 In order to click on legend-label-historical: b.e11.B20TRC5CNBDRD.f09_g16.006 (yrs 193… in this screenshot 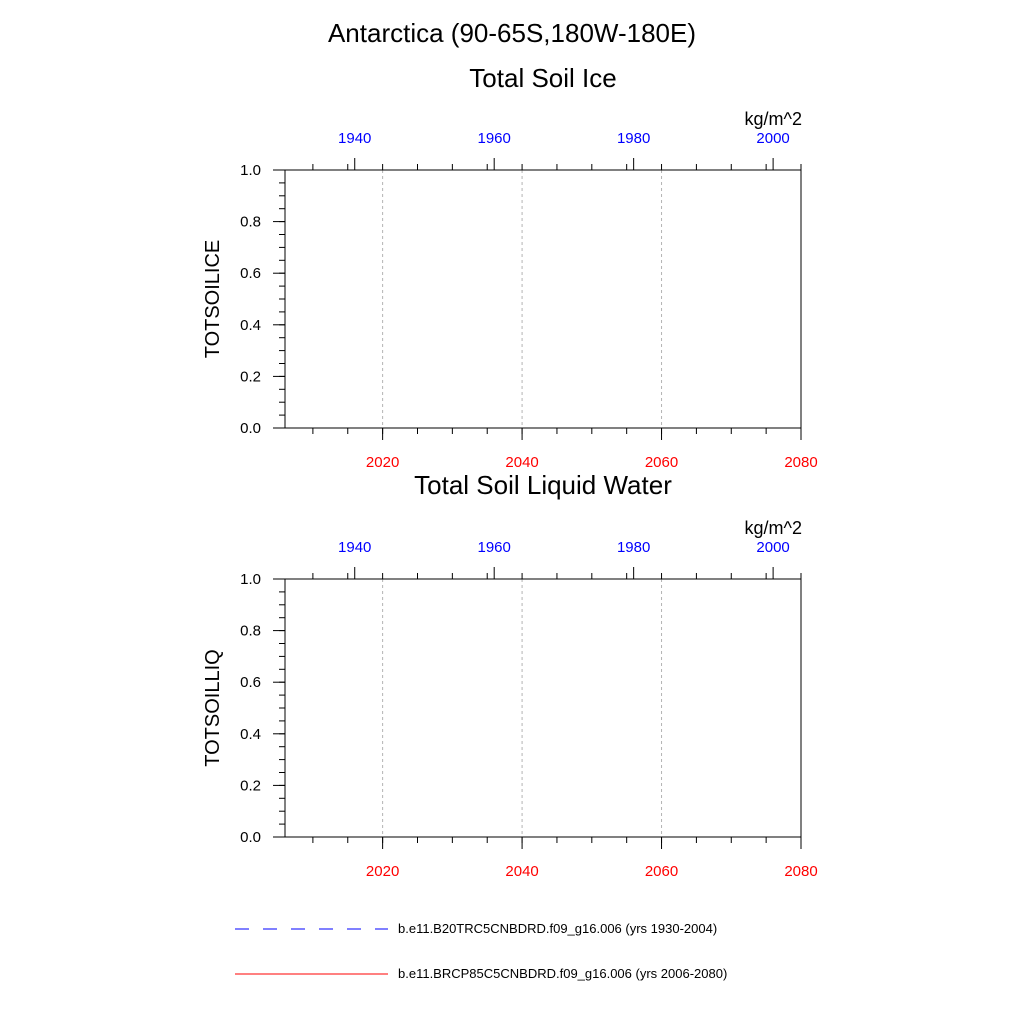, I will do `click(557, 928)`.